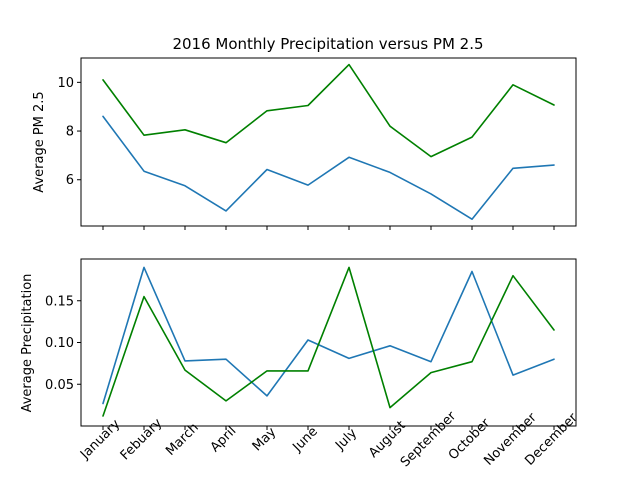  Describe the element at coordinates (65, 83) in the screenshot. I see `y-tick-label: 10` at that location.